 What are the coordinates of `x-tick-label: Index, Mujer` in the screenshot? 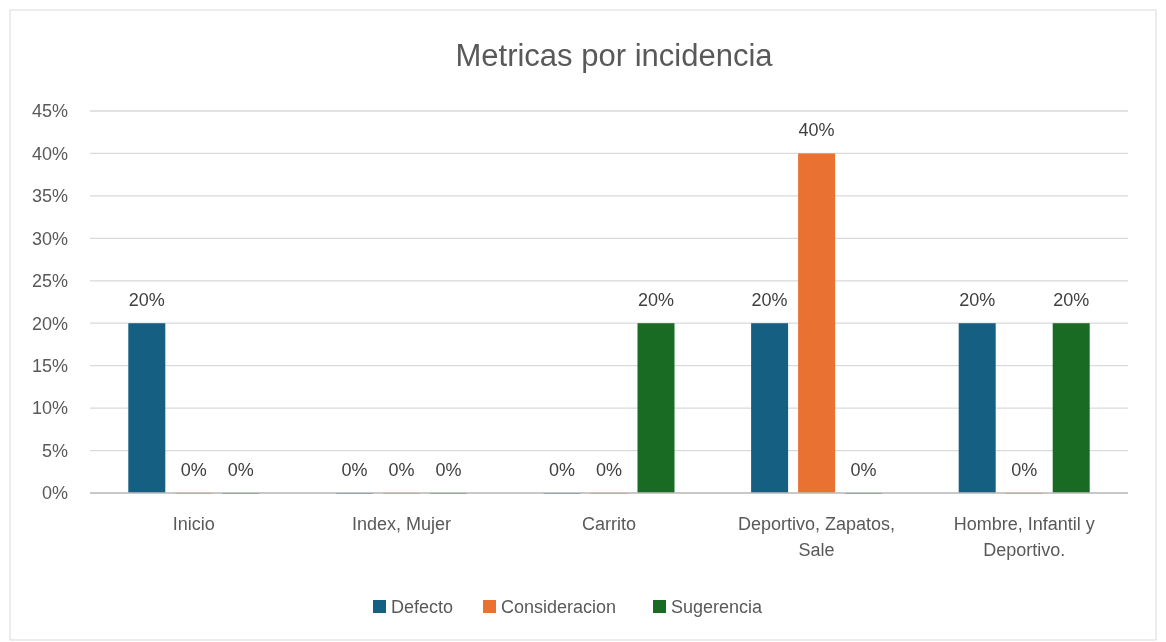 It's located at (401, 524).